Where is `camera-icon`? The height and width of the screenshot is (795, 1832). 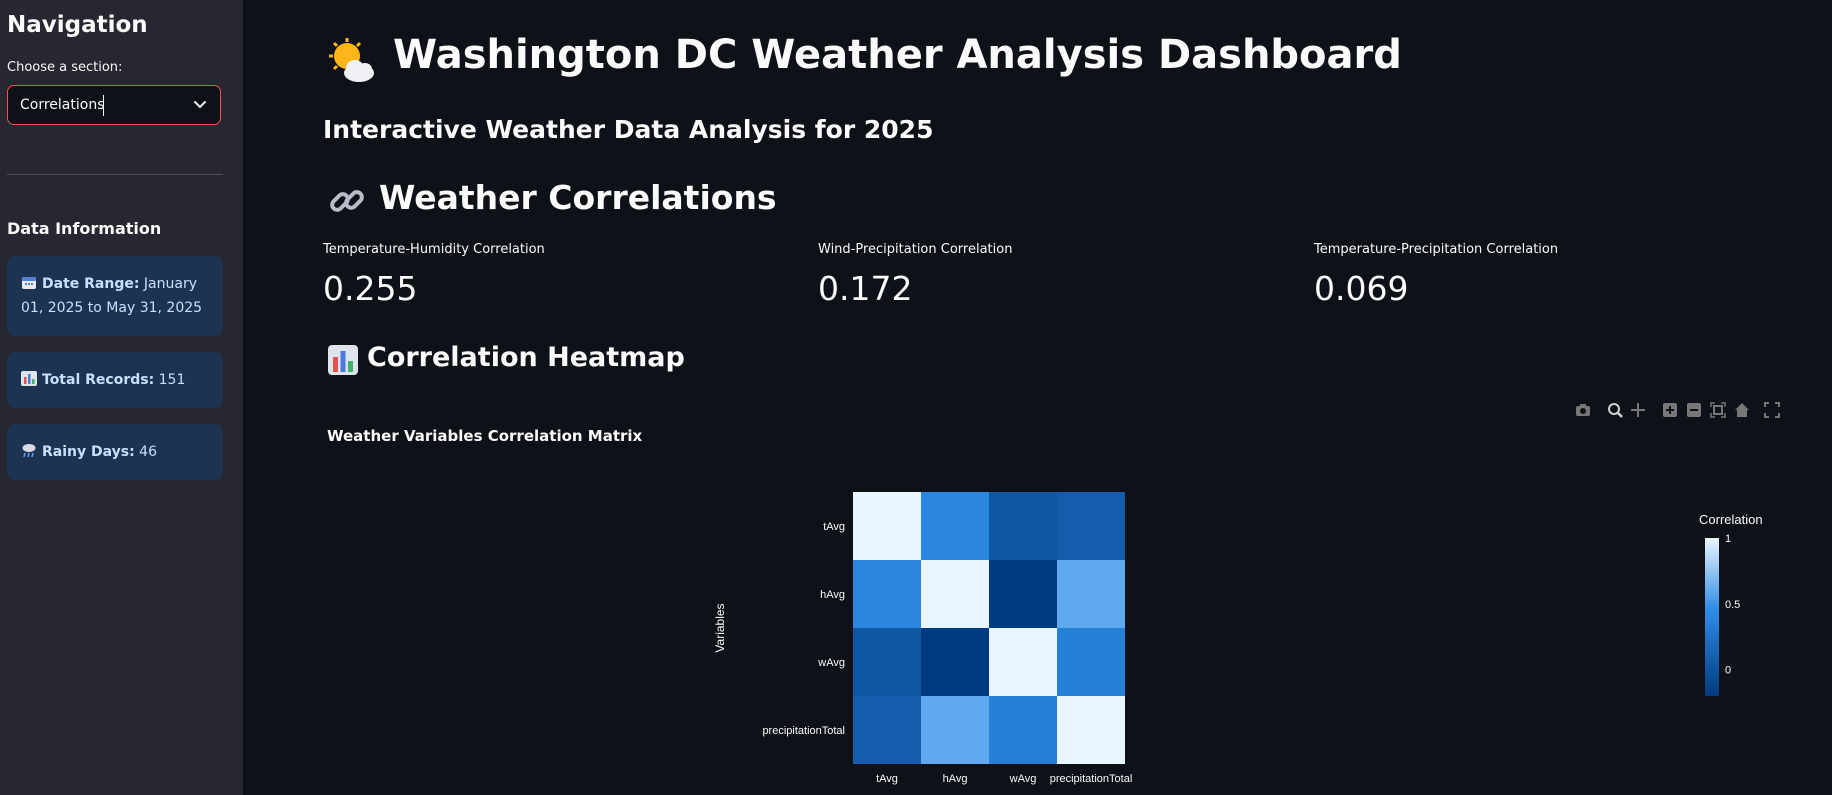
camera-icon is located at coordinates (1583, 410).